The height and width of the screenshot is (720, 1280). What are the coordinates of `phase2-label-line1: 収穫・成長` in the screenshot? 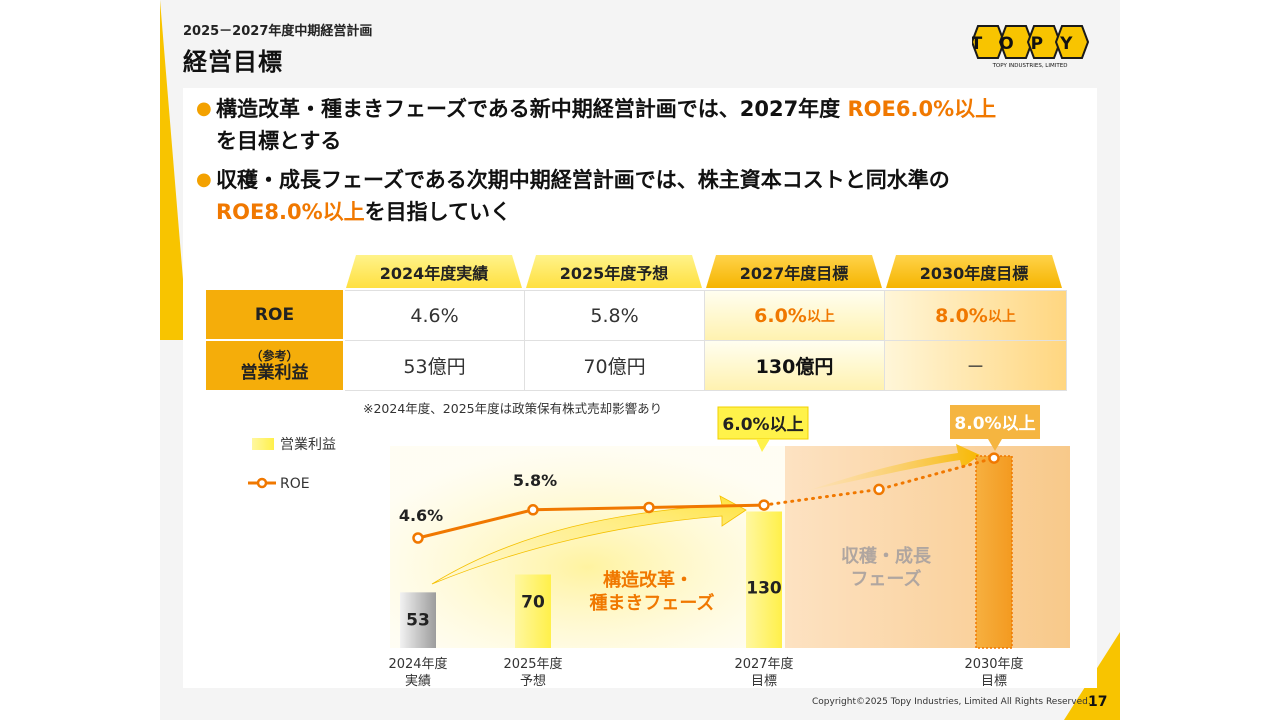 It's located at (886, 556).